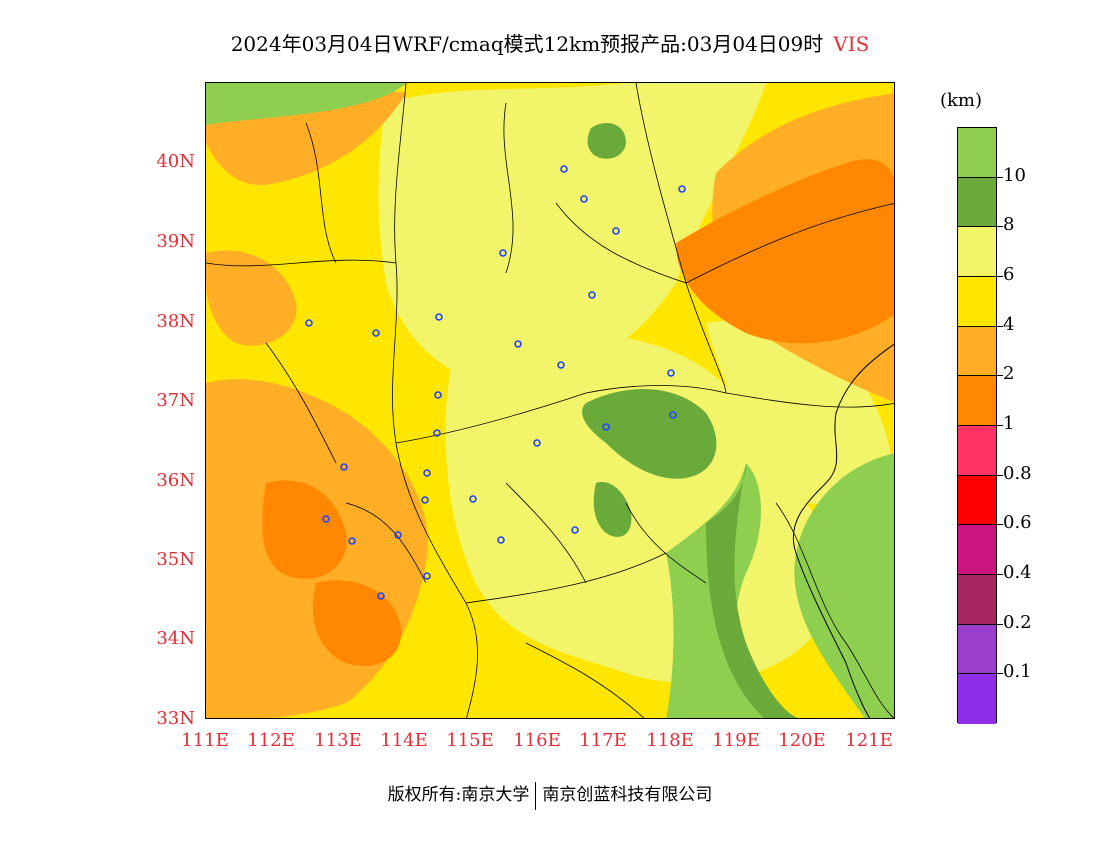 Image resolution: width=1100 pixels, height=850 pixels. What do you see at coordinates (338, 740) in the screenshot?
I see `lon-label: 113E` at bounding box center [338, 740].